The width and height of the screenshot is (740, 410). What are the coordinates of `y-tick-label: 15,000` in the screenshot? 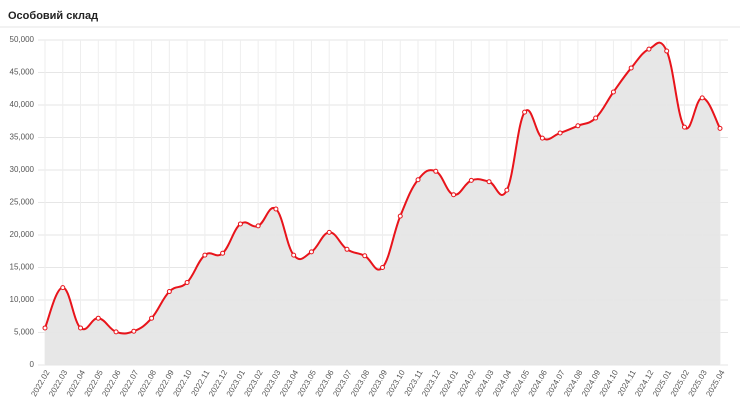 It's located at (22, 267).